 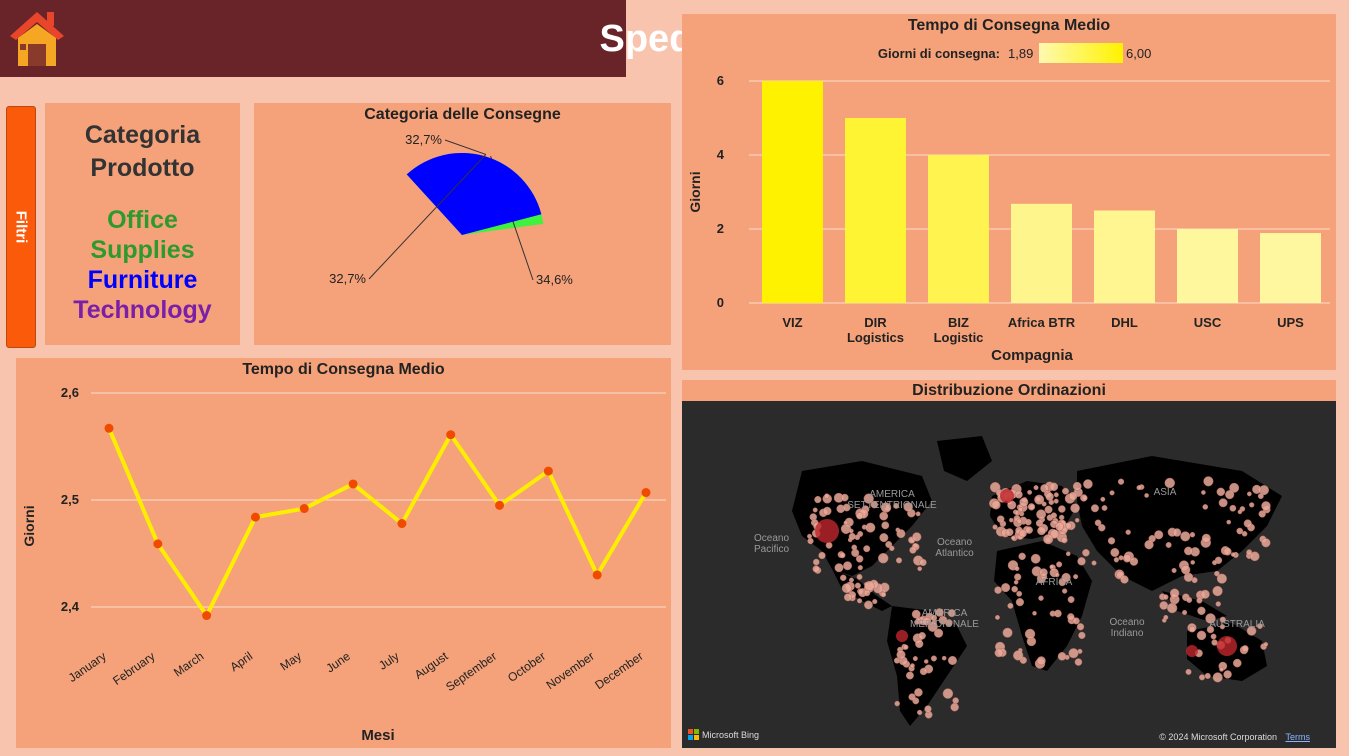 What do you see at coordinates (142, 265) in the screenshot?
I see `category-list: Office Supplies Furniture Technology` at bounding box center [142, 265].